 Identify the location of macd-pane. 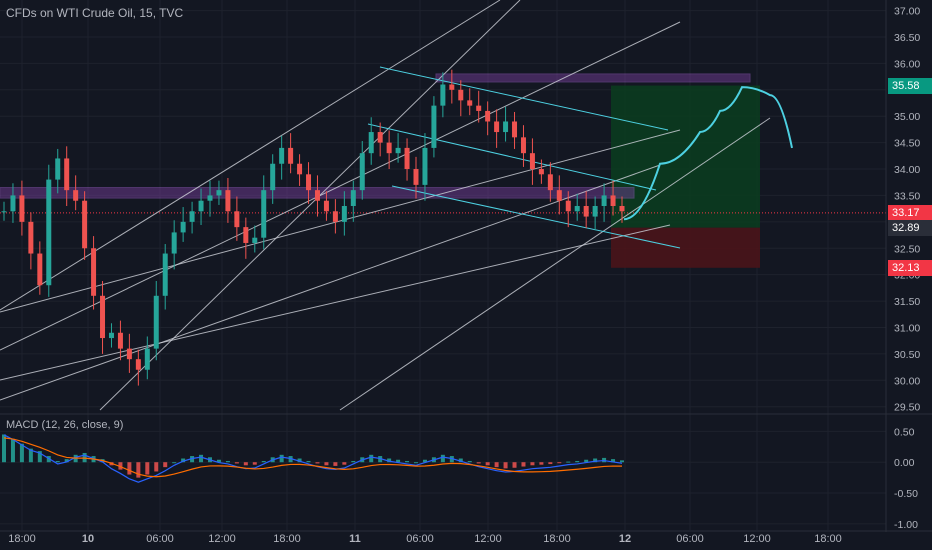
(313, 458).